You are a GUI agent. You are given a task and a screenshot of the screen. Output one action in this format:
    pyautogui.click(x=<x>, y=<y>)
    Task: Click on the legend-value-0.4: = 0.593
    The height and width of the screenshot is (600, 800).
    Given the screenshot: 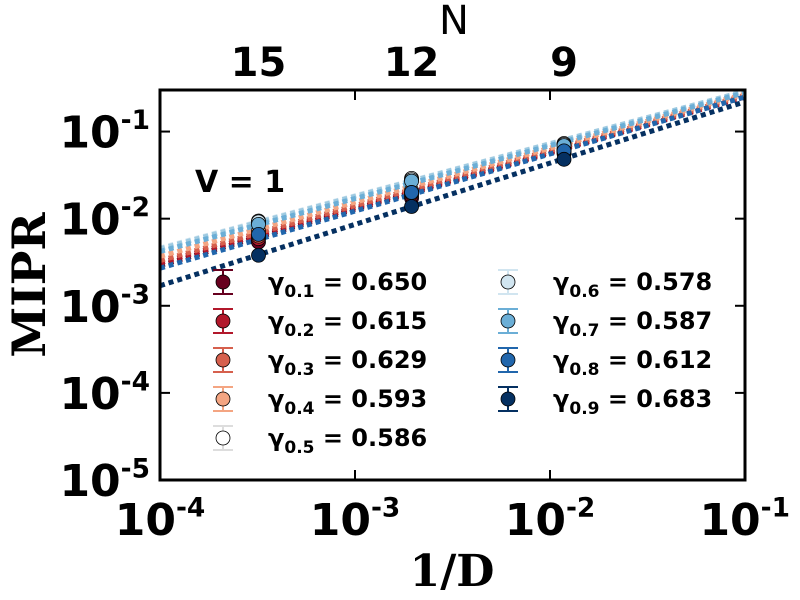 What is the action you would take?
    pyautogui.click(x=370, y=399)
    